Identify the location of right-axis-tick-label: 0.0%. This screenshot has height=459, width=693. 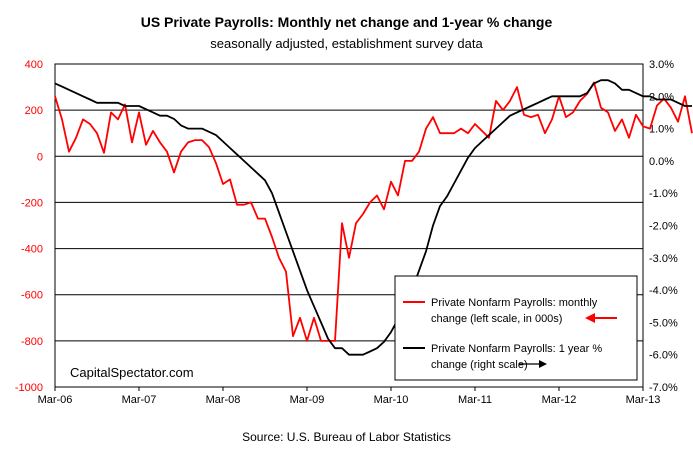
(661, 162).